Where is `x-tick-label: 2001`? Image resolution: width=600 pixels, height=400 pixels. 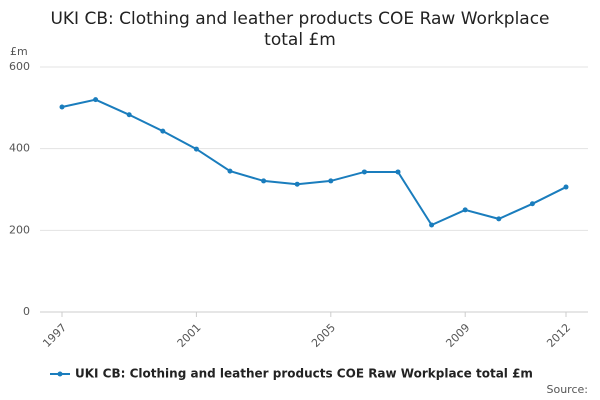
x-tick-label: 2001 is located at coordinates (189, 335).